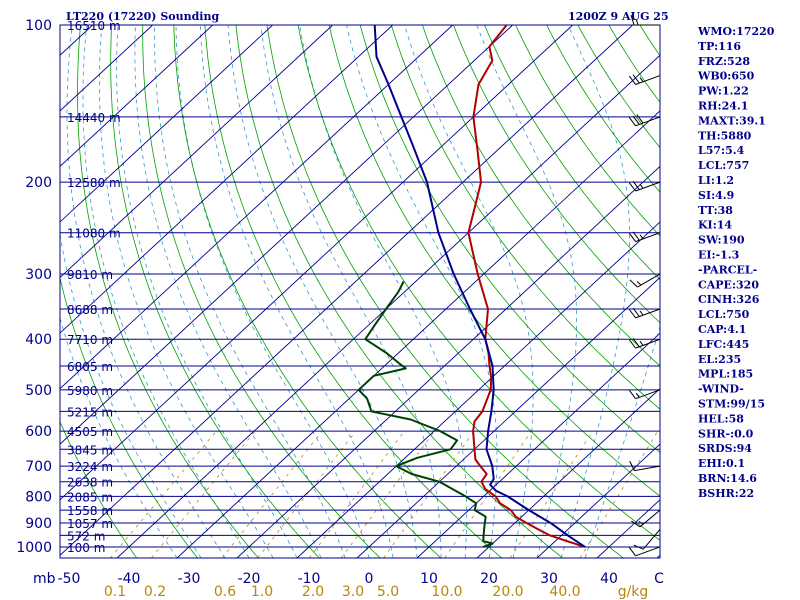 The height and width of the screenshot is (600, 800). I want to click on height-label: 3845 m, so click(90, 450).